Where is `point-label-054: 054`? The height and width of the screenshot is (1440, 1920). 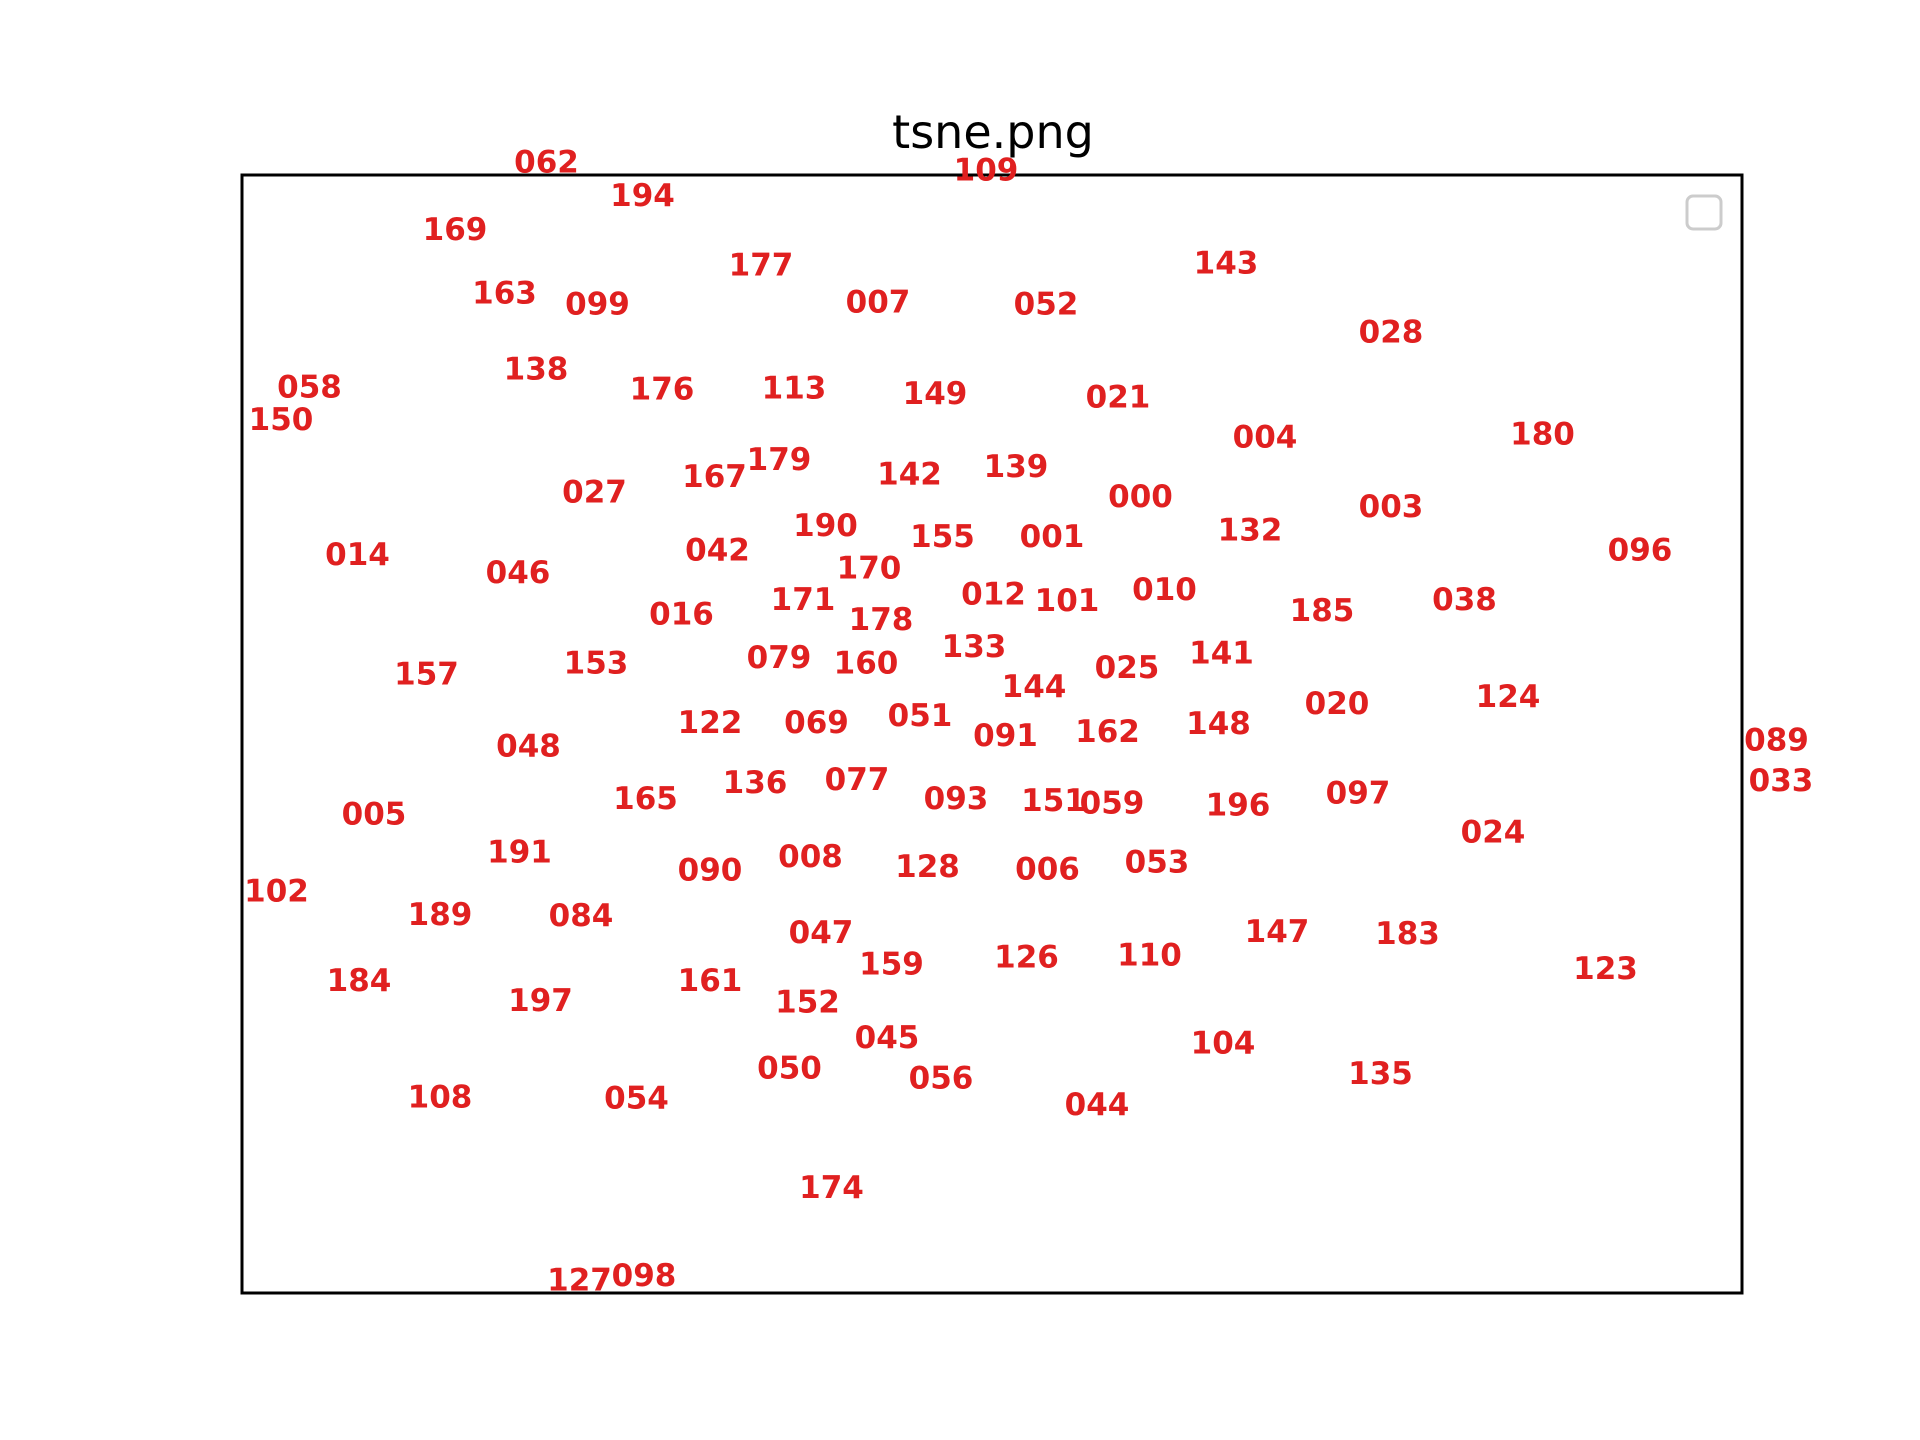 point-label-054: 054 is located at coordinates (636, 1099).